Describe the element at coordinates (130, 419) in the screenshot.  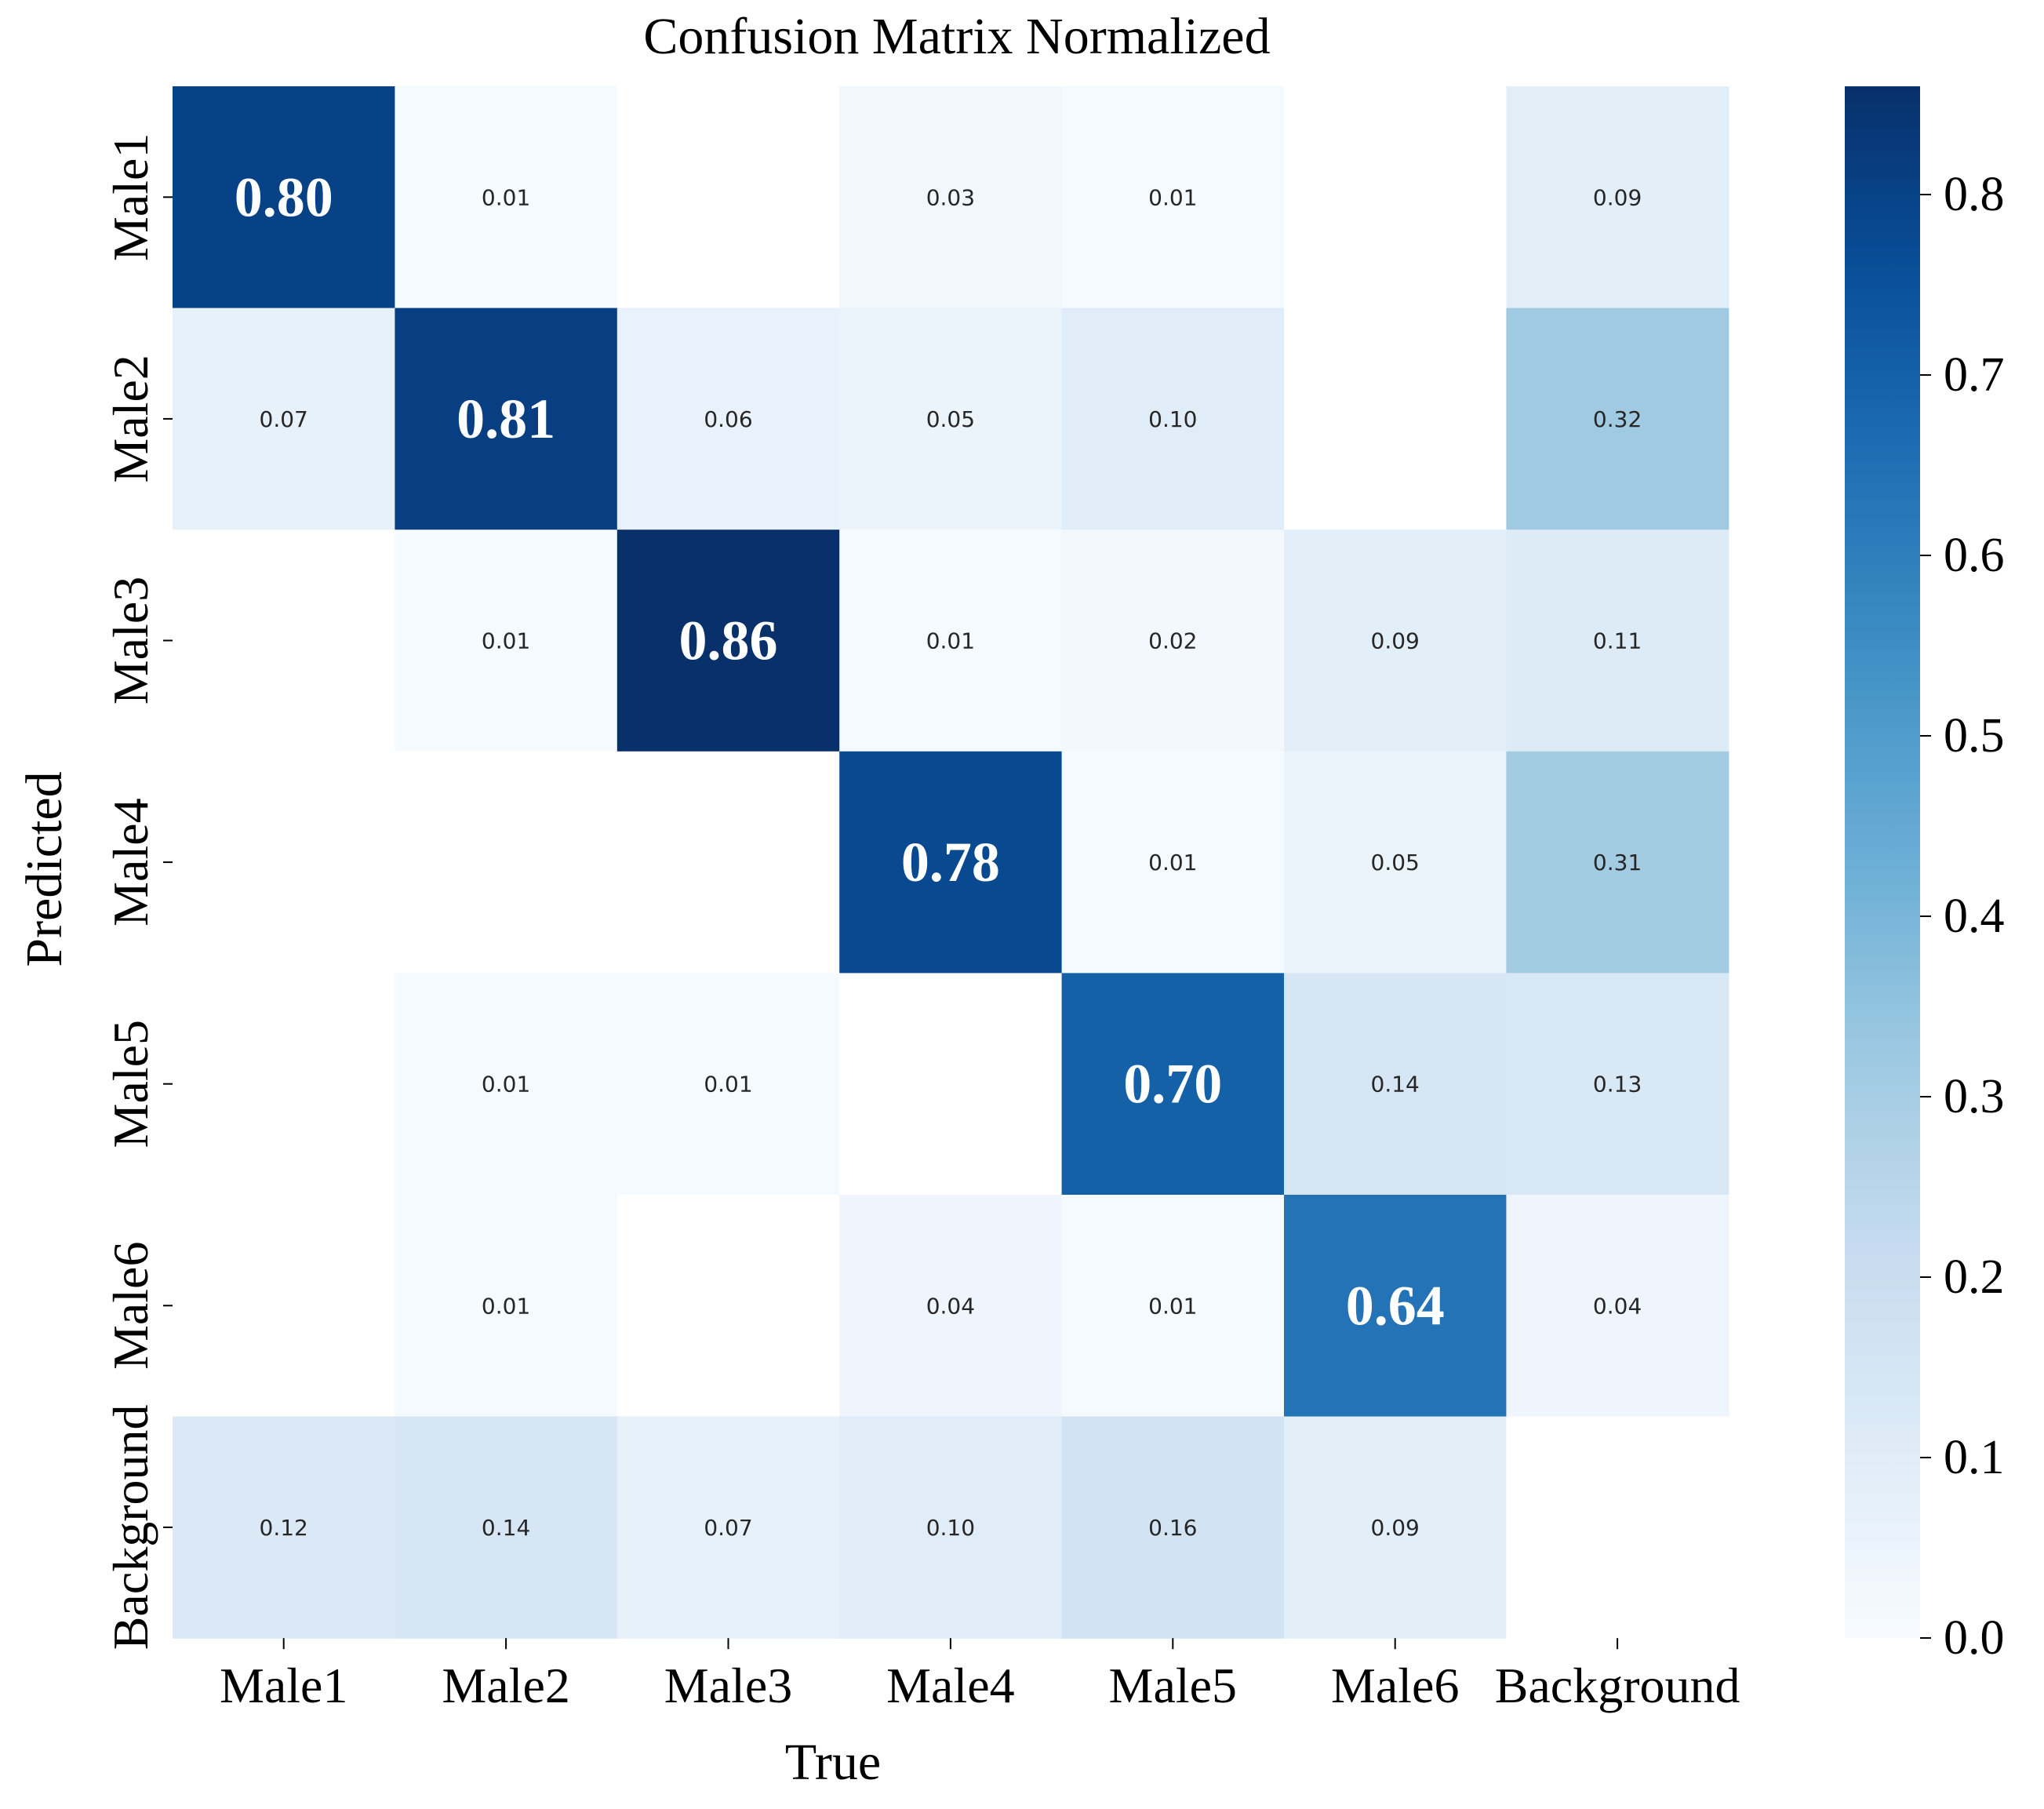
I see `y-tick-label: Male2` at that location.